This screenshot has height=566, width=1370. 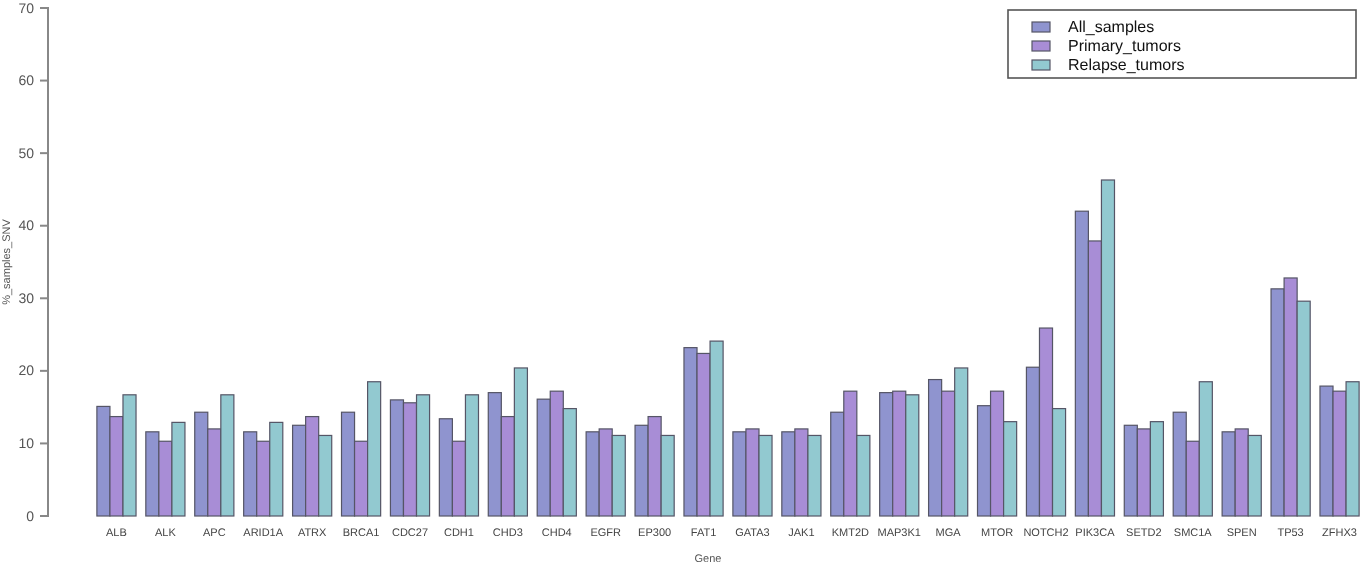 What do you see at coordinates (1124, 46) in the screenshot?
I see `legend-label: Primary_tumors` at bounding box center [1124, 46].